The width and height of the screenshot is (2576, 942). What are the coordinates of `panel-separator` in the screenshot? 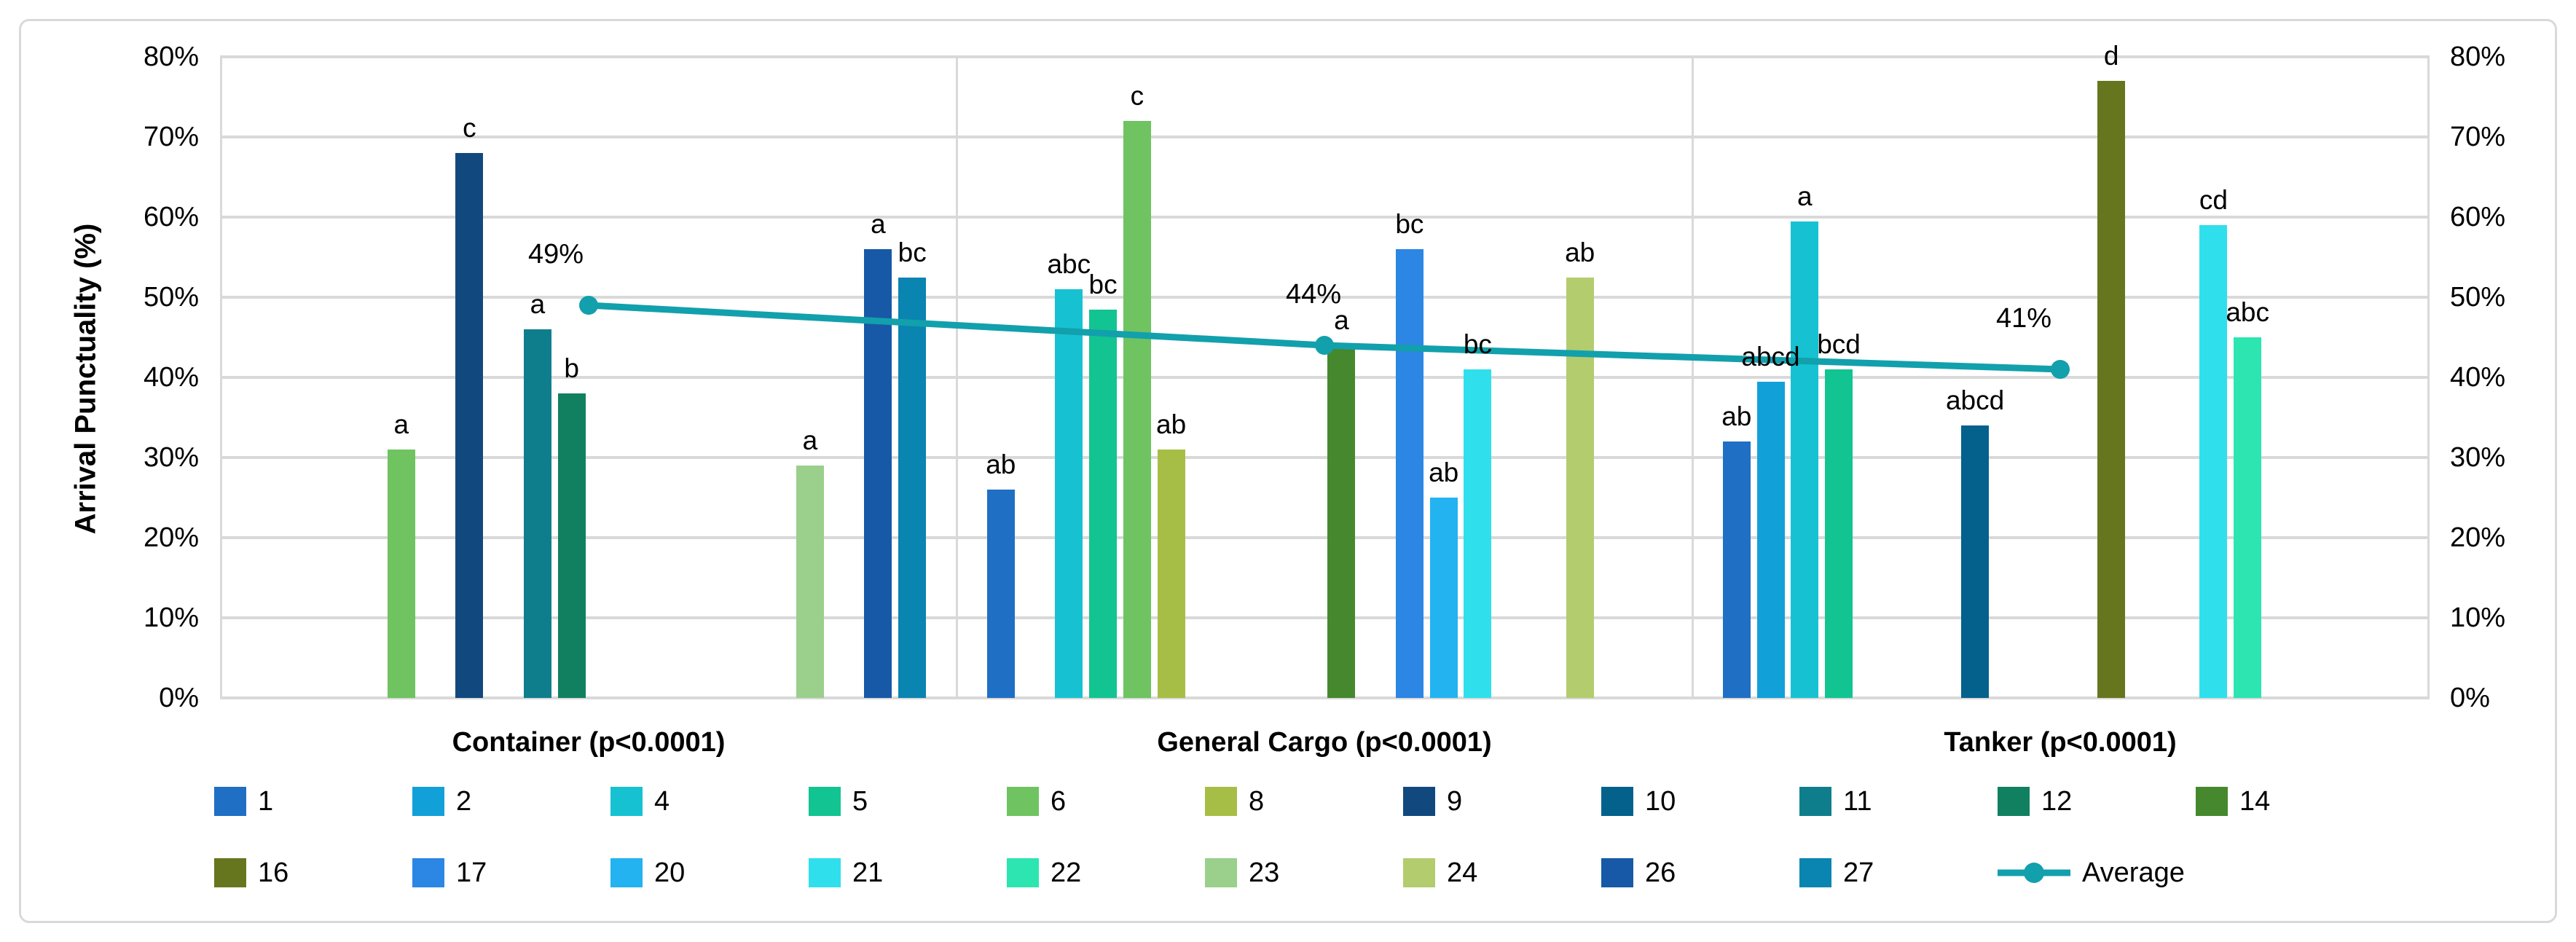 It's located at (957, 377).